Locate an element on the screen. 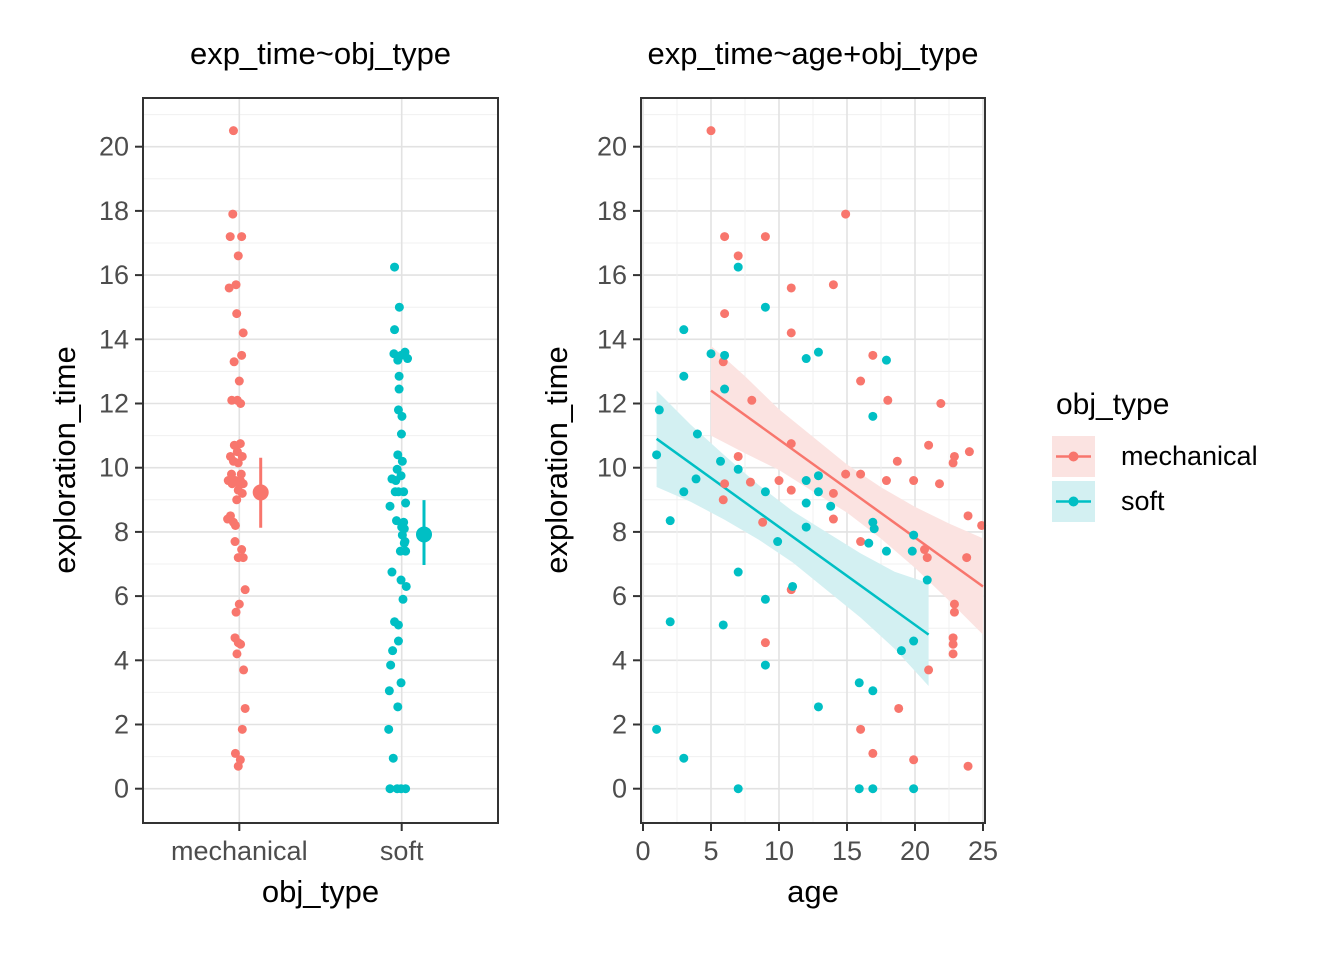  legend-title: obj_type is located at coordinates (1113, 404).